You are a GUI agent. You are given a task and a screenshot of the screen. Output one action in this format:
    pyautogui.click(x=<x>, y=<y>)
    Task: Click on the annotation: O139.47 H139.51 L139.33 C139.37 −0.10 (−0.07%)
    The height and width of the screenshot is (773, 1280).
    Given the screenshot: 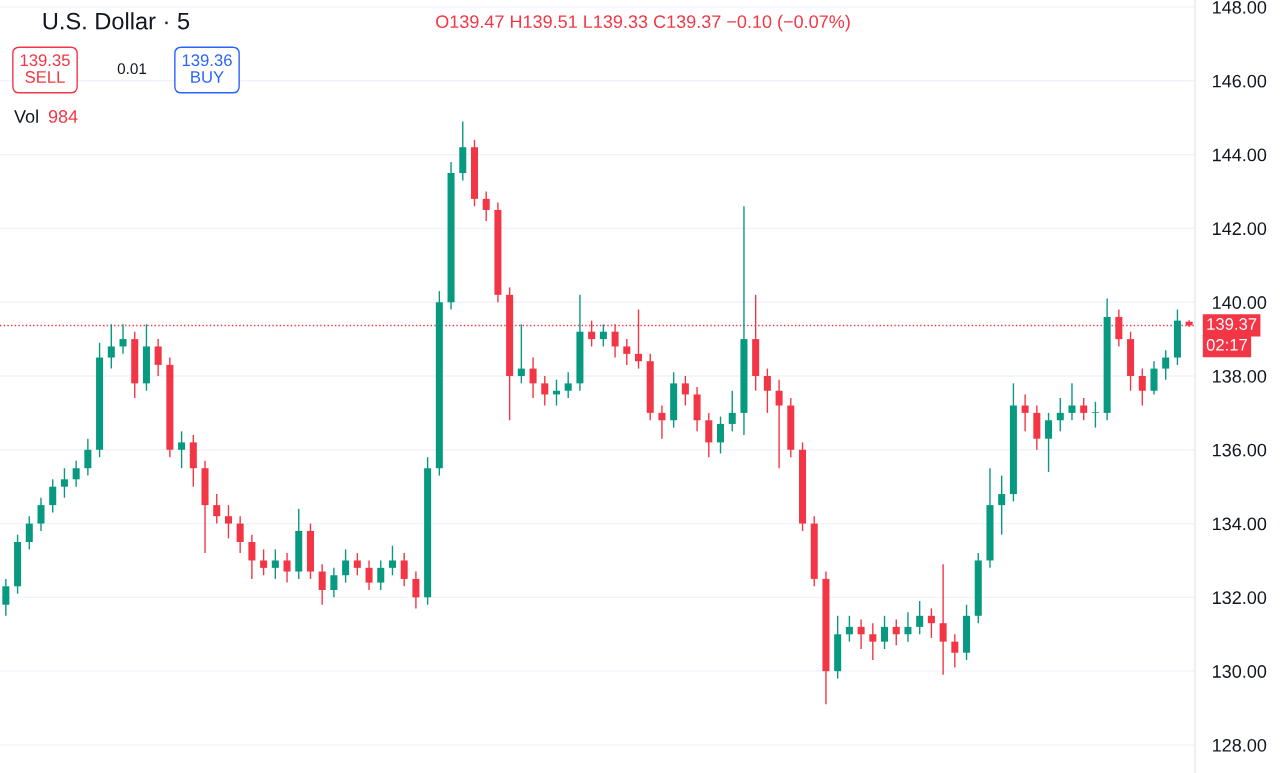 What is the action you would take?
    pyautogui.click(x=643, y=23)
    